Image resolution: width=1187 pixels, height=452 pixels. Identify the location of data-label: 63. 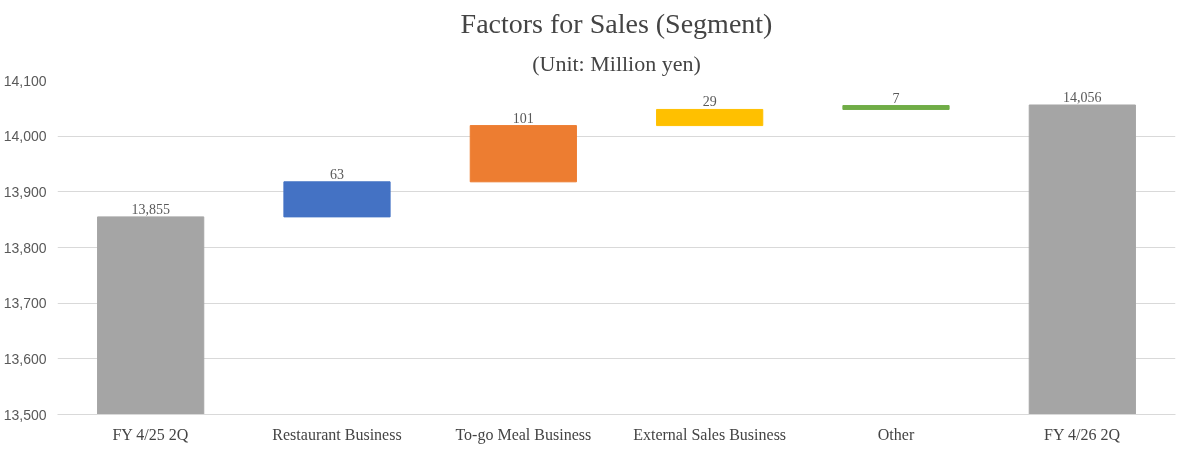
(337, 174).